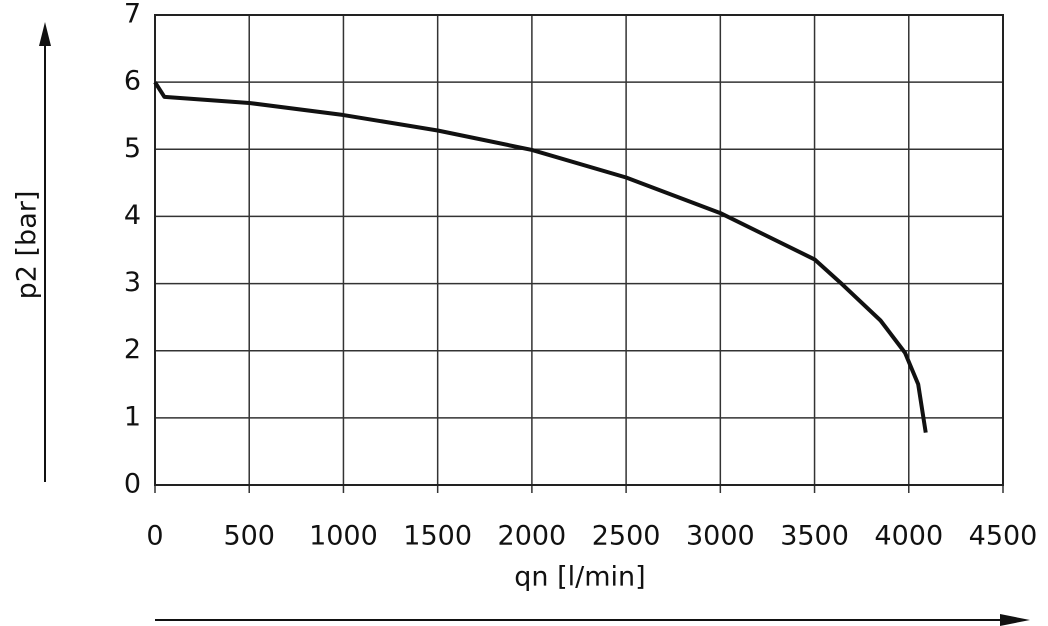 The height and width of the screenshot is (626, 1048). Describe the element at coordinates (132, 282) in the screenshot. I see `y-tick-label: 3` at that location.